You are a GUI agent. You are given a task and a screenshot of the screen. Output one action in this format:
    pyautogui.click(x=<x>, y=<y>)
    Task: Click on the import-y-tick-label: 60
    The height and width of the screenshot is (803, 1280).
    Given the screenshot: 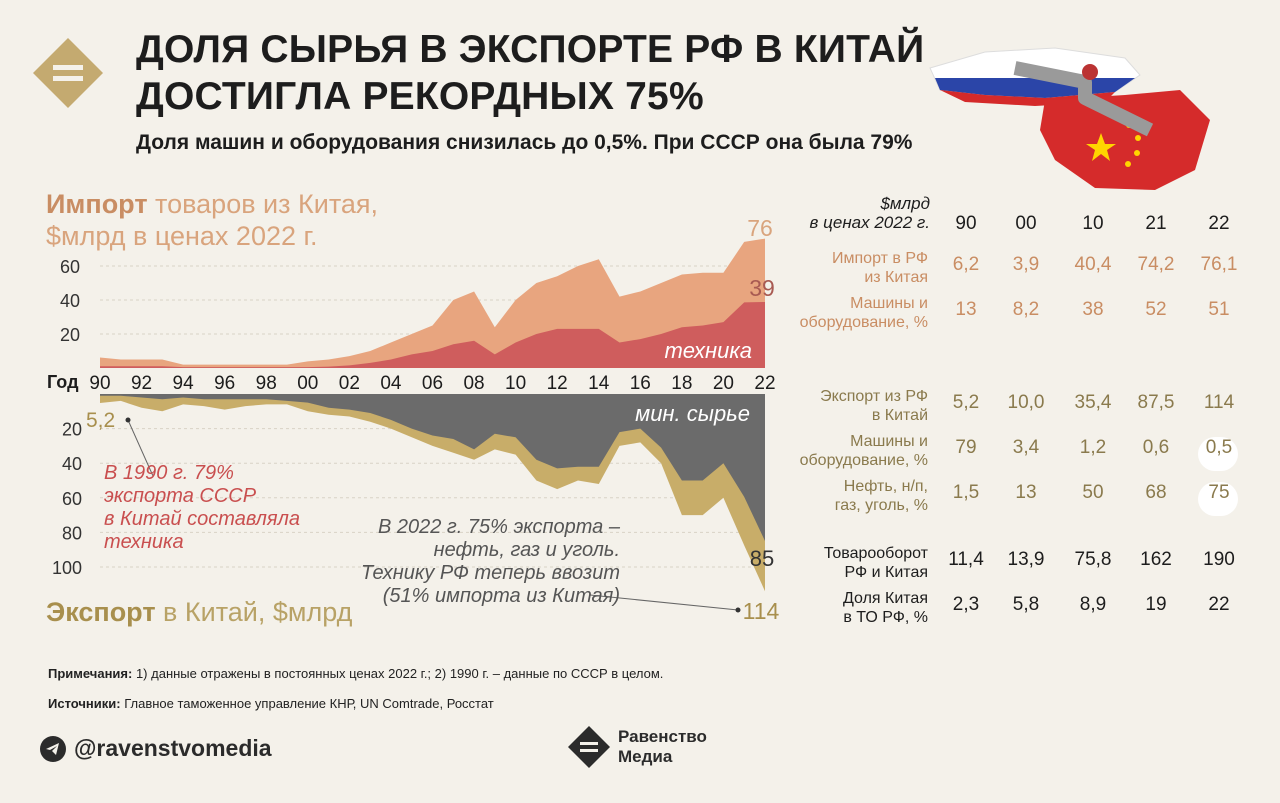 What is the action you would take?
    pyautogui.click(x=70, y=267)
    